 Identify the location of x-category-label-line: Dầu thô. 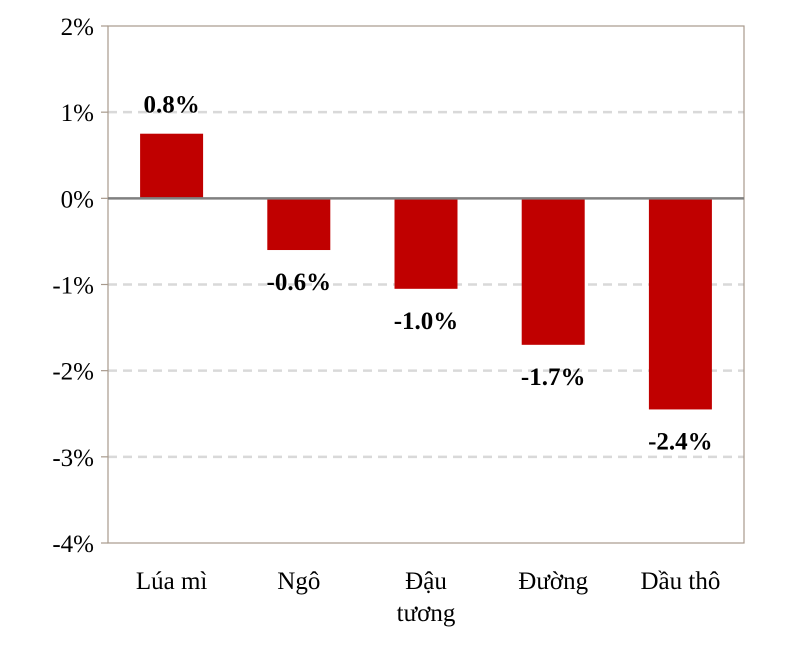
(680, 581).